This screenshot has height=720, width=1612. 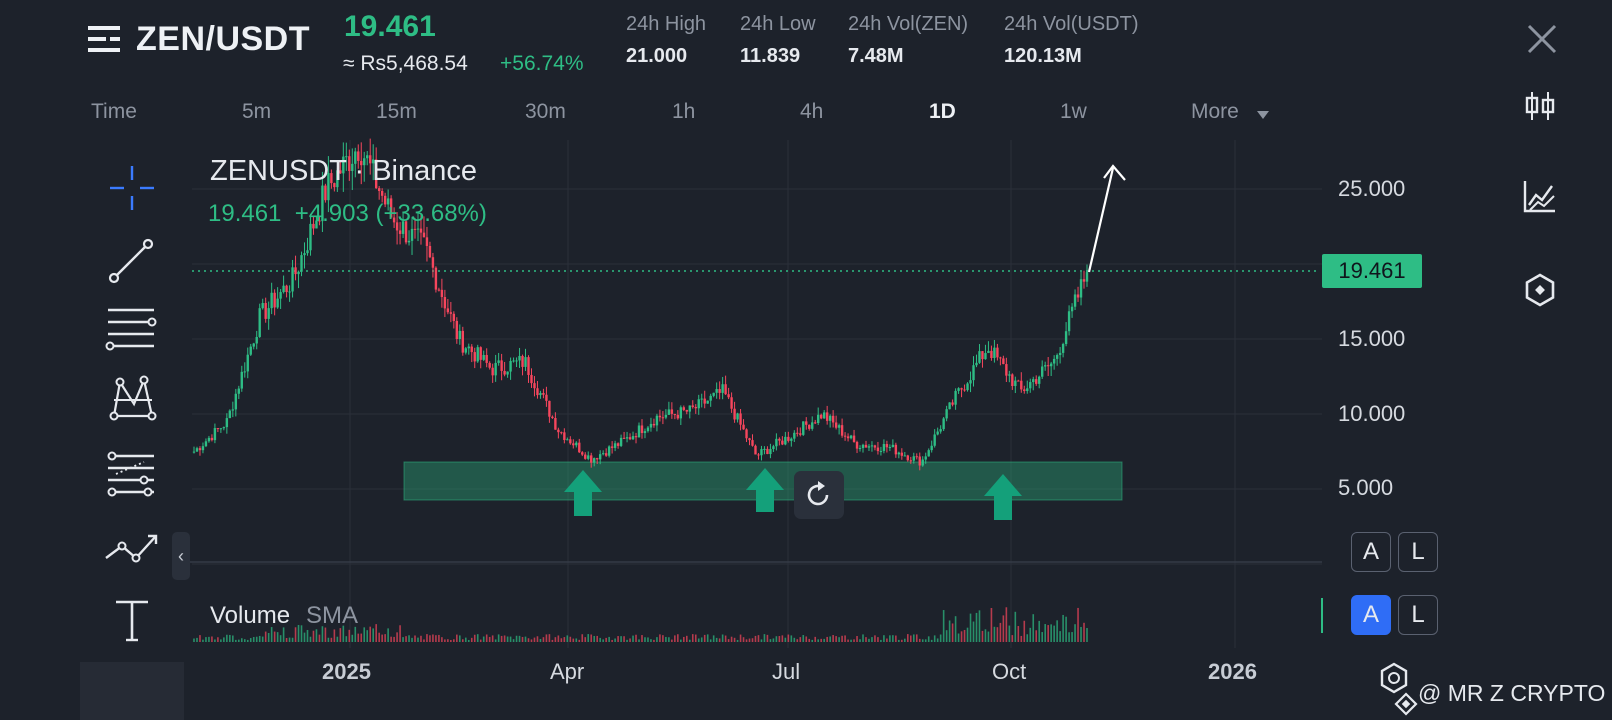 What do you see at coordinates (132, 548) in the screenshot?
I see `polyline-icon` at bounding box center [132, 548].